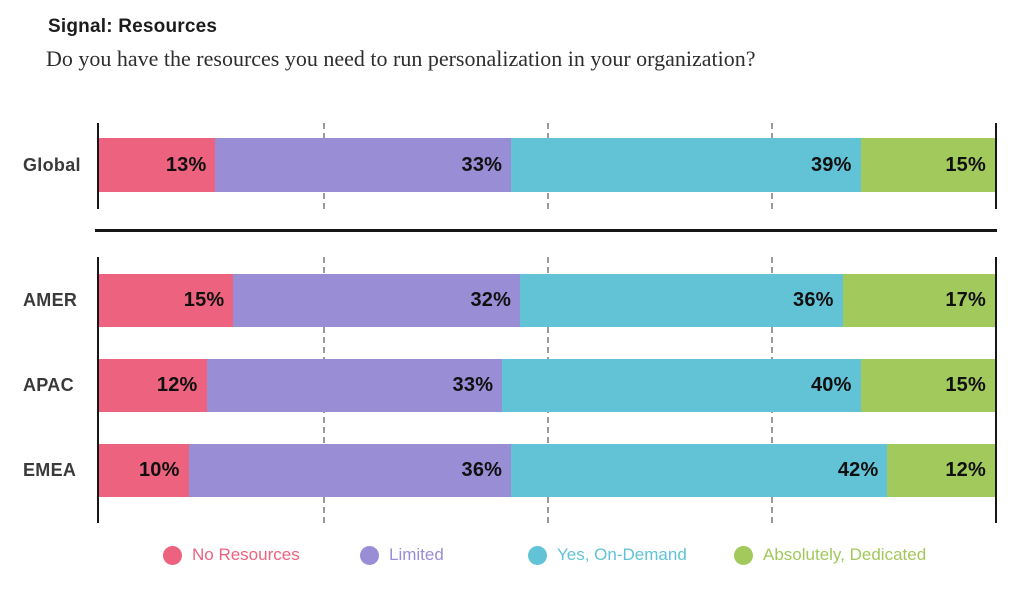 The image size is (1024, 595). What do you see at coordinates (831, 385) in the screenshot?
I see `segment-value-label: 40%` at bounding box center [831, 385].